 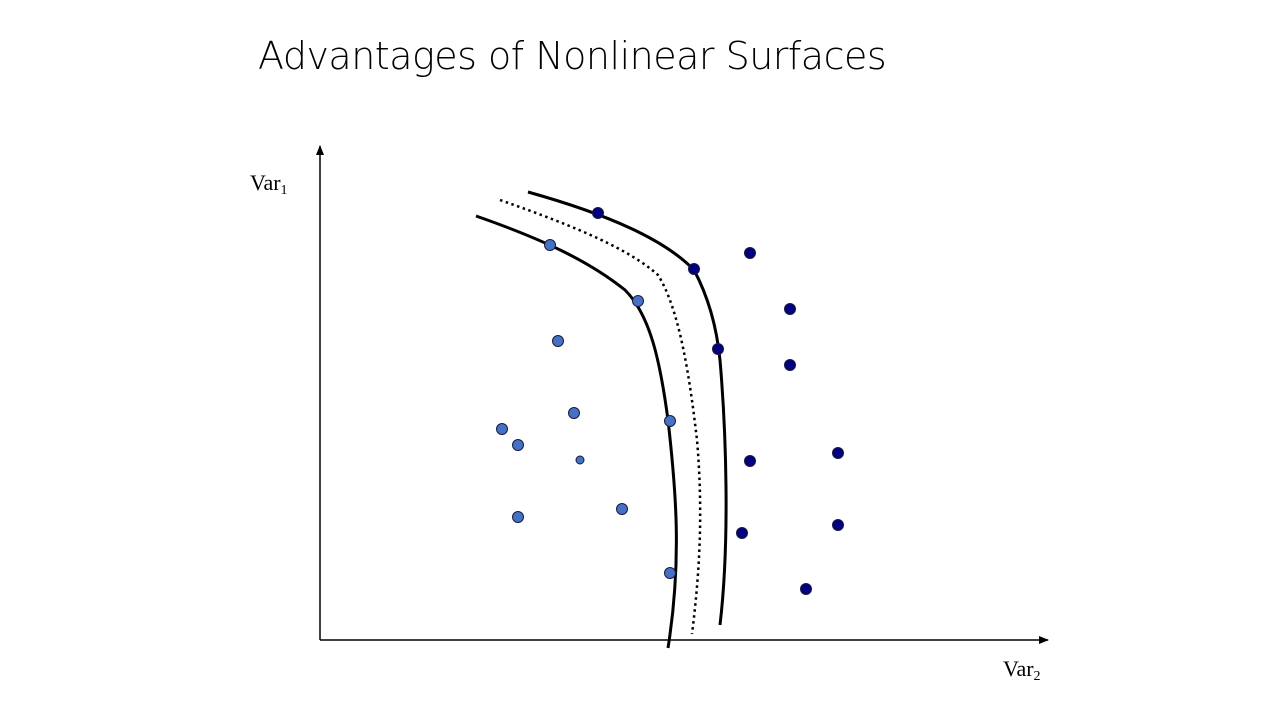 What do you see at coordinates (586, 409) in the screenshot?
I see `class-a-points` at bounding box center [586, 409].